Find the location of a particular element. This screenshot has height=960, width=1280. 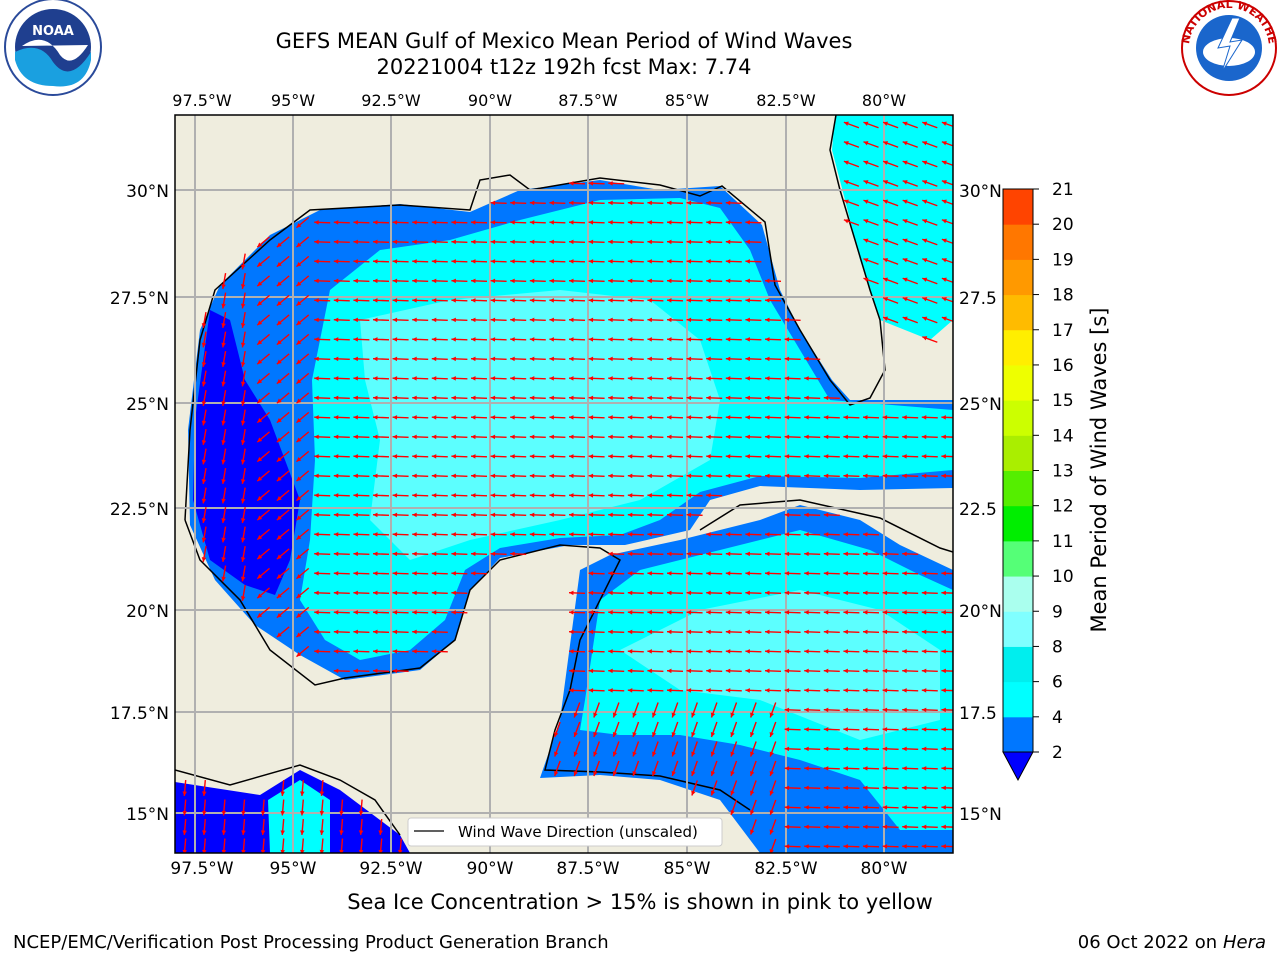

lat-tick-label: 30°N is located at coordinates (147, 192).